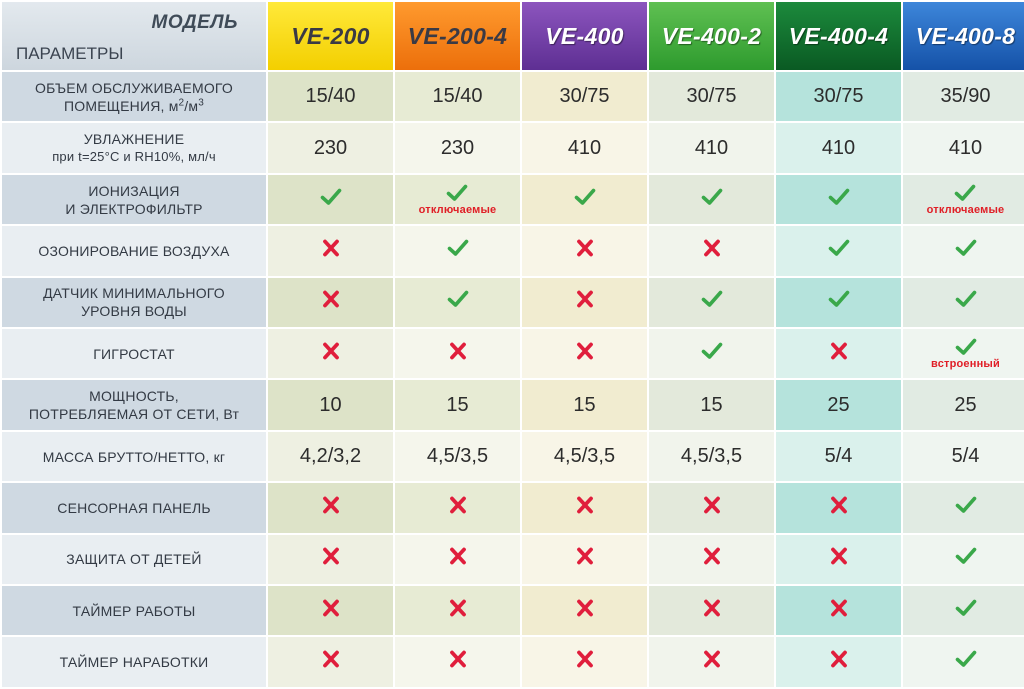  What do you see at coordinates (134, 190) in the screenshot?
I see `parameter-label-line: ИОНИЗАЦИЯ` at bounding box center [134, 190].